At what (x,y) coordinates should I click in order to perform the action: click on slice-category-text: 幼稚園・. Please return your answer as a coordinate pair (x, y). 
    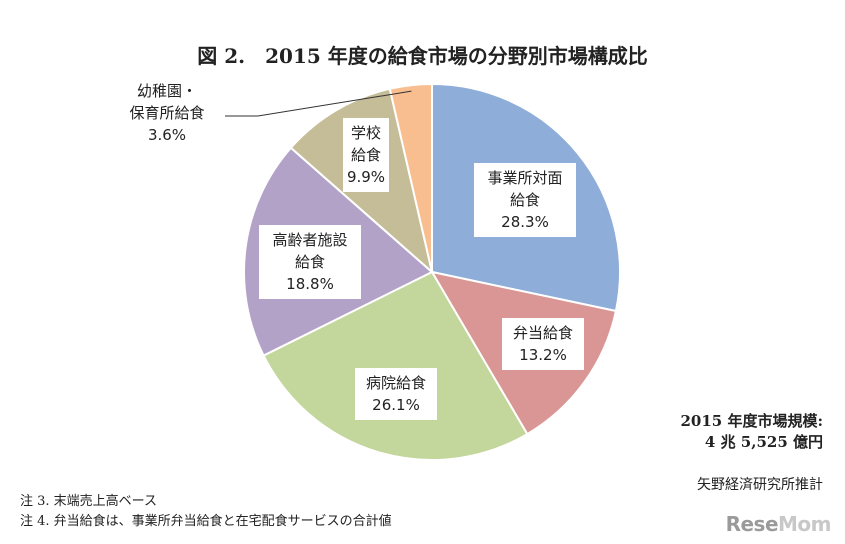
    Looking at the image, I should click on (167, 91).